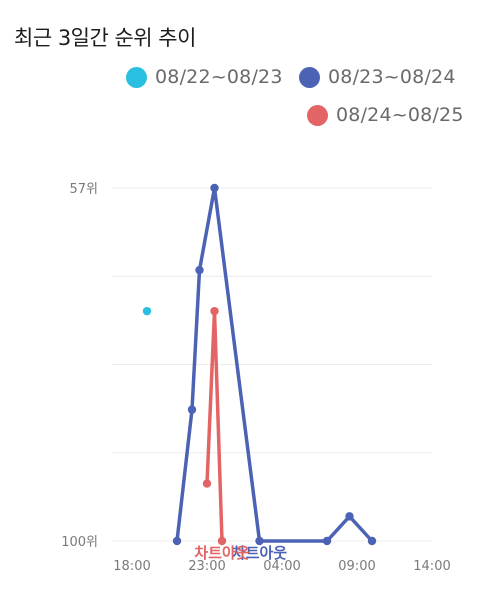  Describe the element at coordinates (356, 566) in the screenshot. I see `x-tick-label: 09:00` at that location.